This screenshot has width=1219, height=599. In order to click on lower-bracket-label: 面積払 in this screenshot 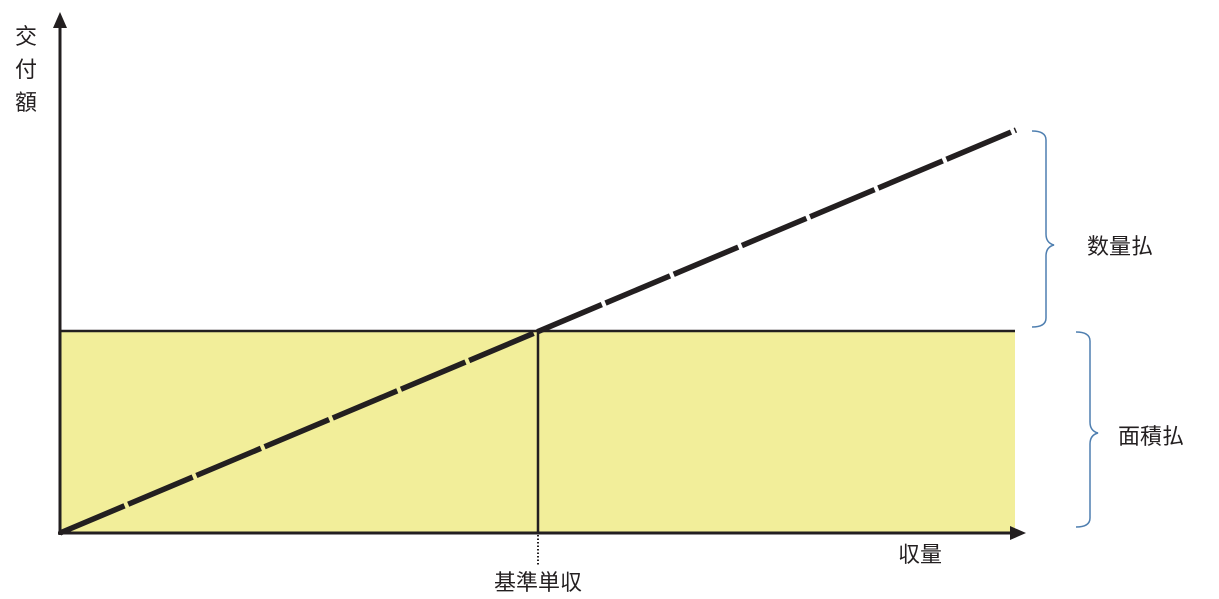, I will do `click(1151, 437)`.